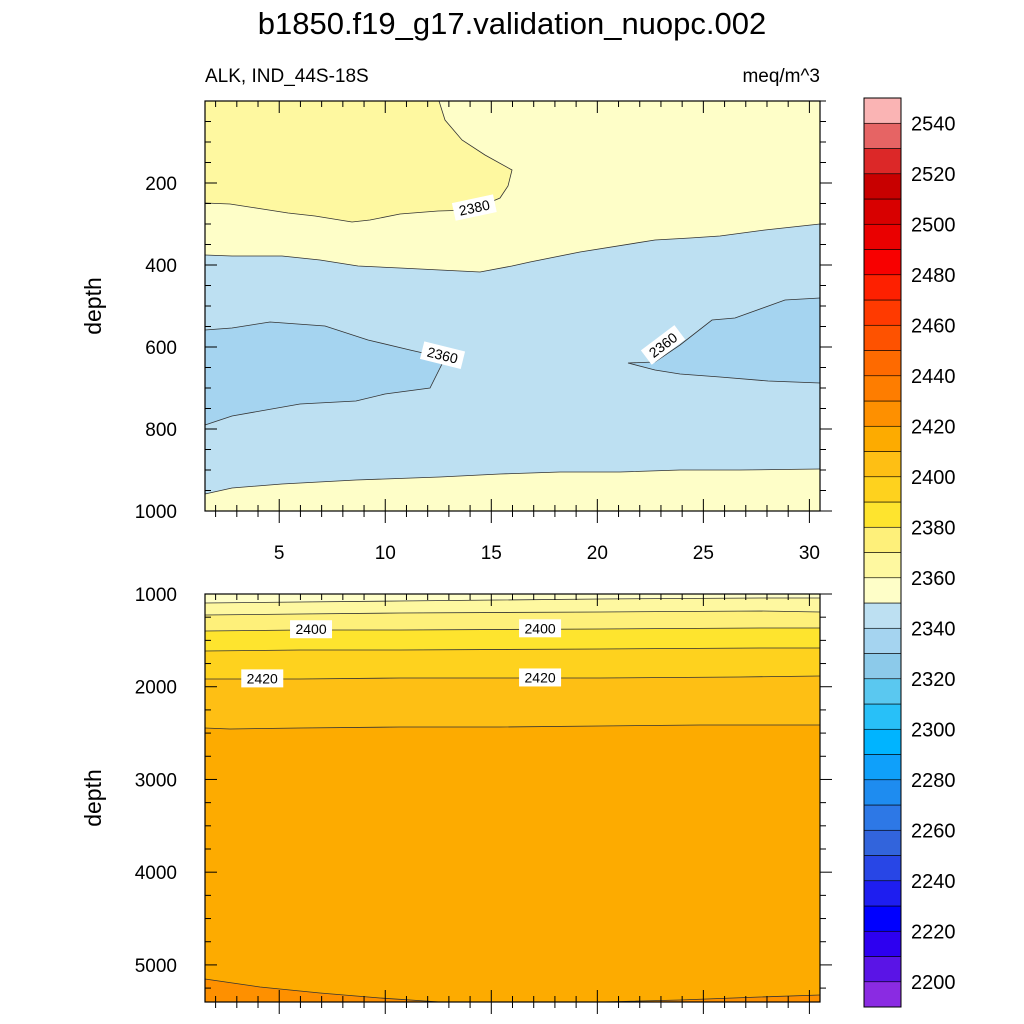 This screenshot has height=1024, width=1024. I want to click on lower-y-tick-label: 5000, so click(156, 966).